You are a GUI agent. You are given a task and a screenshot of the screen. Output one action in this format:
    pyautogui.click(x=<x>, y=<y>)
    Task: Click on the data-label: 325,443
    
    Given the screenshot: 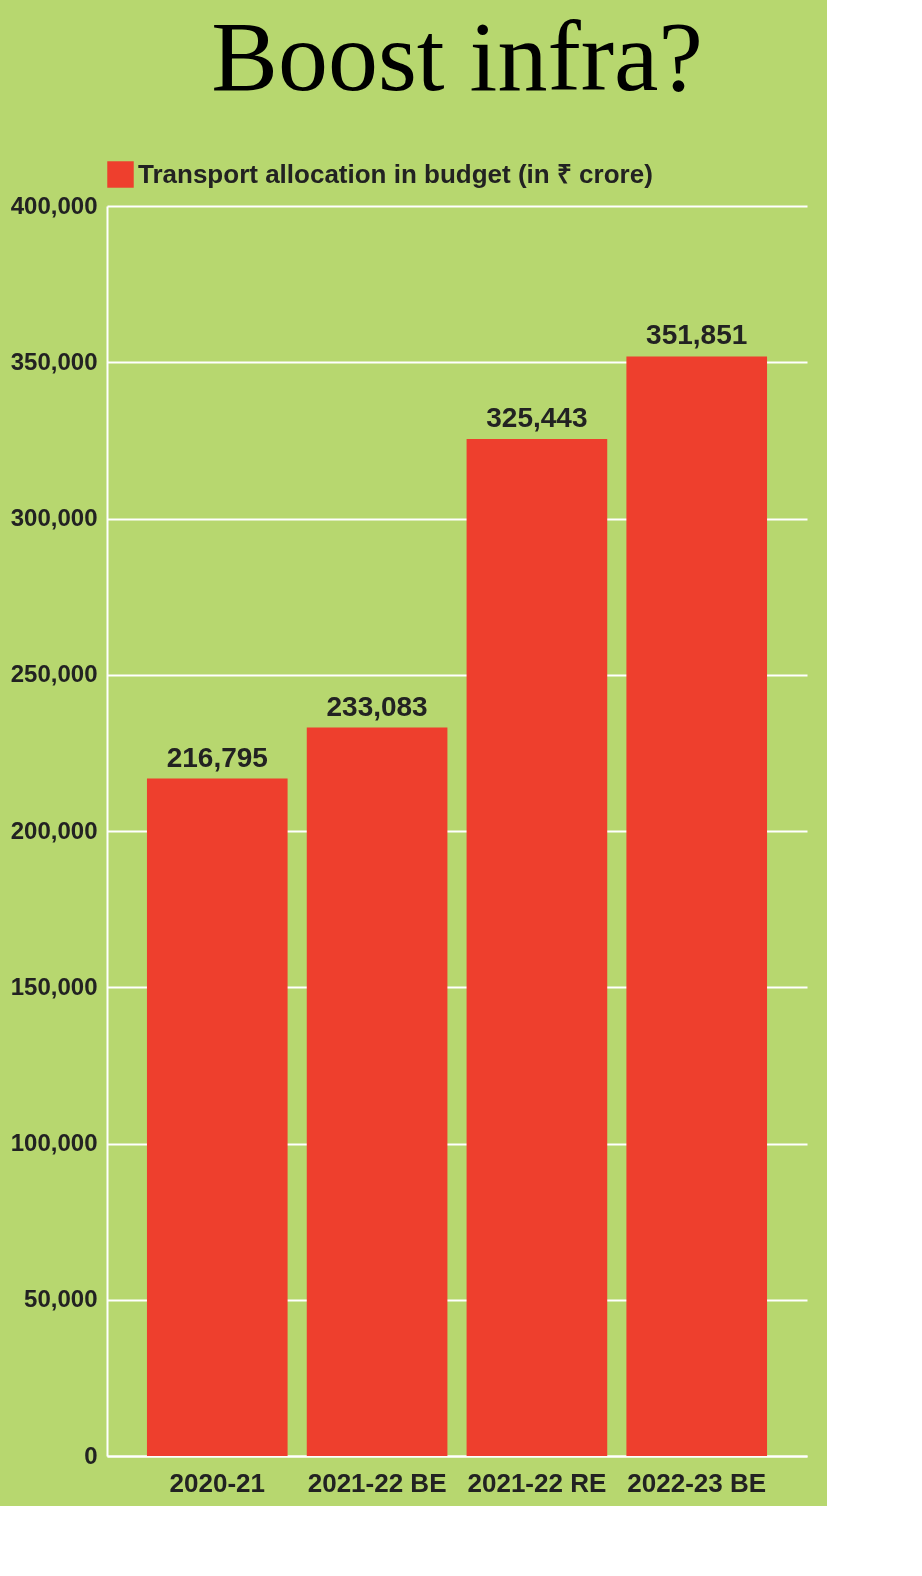 What is the action you would take?
    pyautogui.click(x=537, y=417)
    